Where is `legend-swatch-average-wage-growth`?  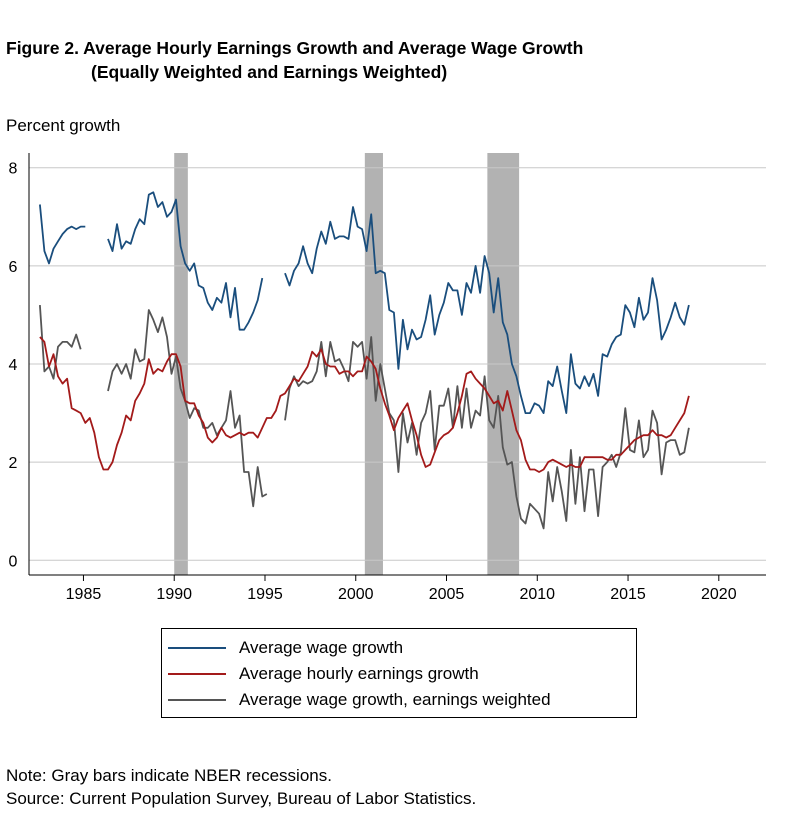
legend-swatch-average-wage-growth is located at coordinates (197, 648).